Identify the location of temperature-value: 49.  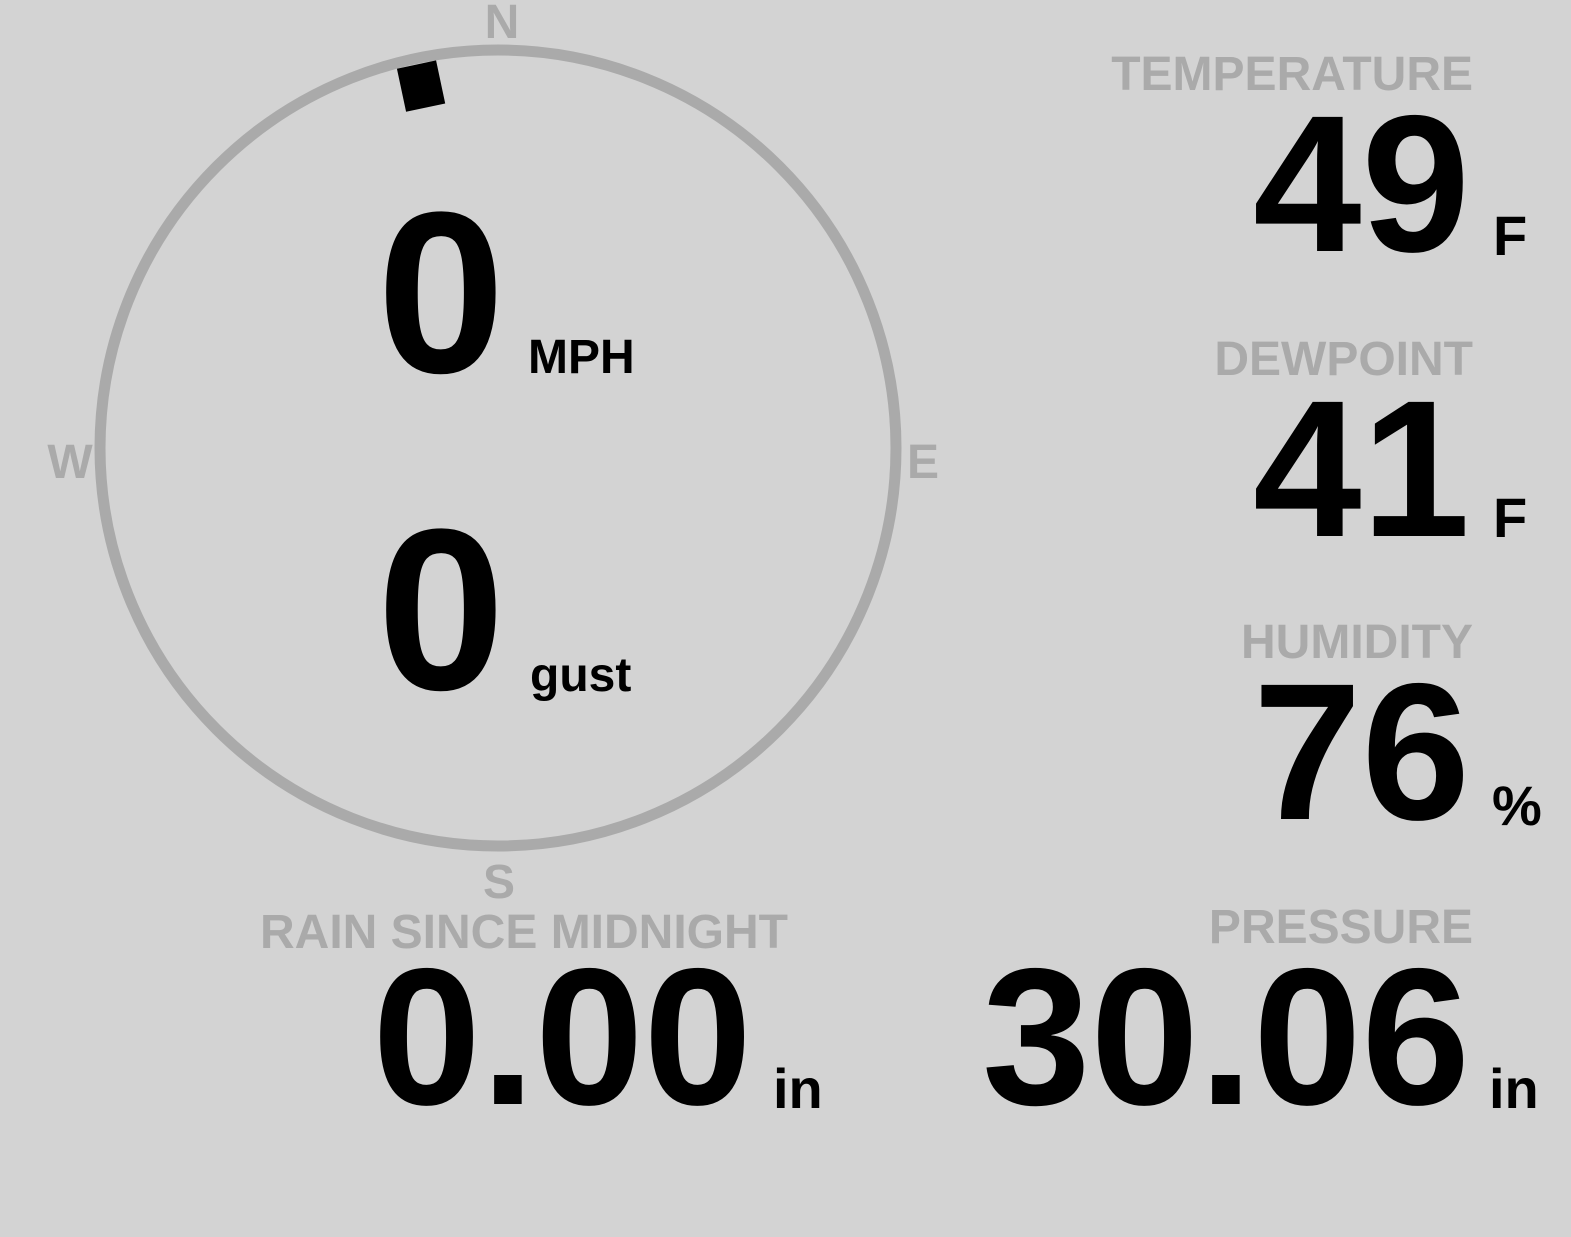
(1361, 184).